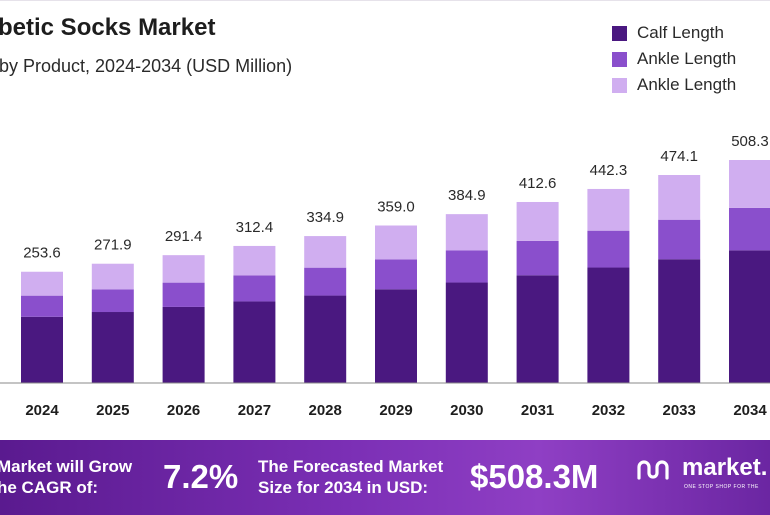 The width and height of the screenshot is (770, 515). Describe the element at coordinates (679, 410) in the screenshot. I see `x-tick-2033: 2033` at that location.